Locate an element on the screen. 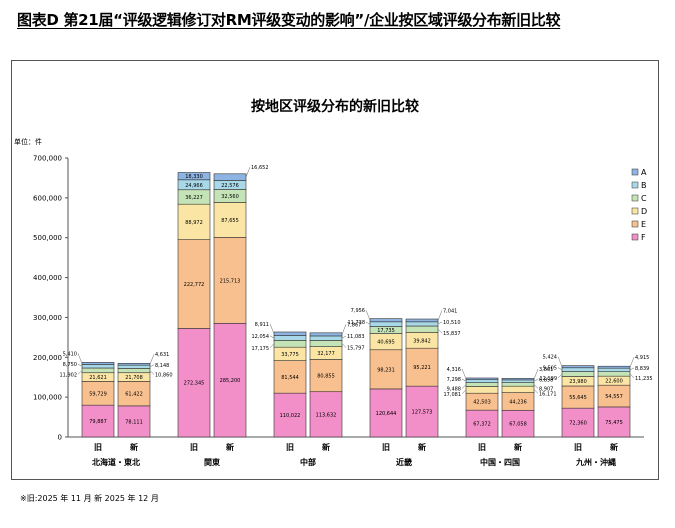 The width and height of the screenshot is (675, 528). data-label: 72,360 is located at coordinates (578, 424).